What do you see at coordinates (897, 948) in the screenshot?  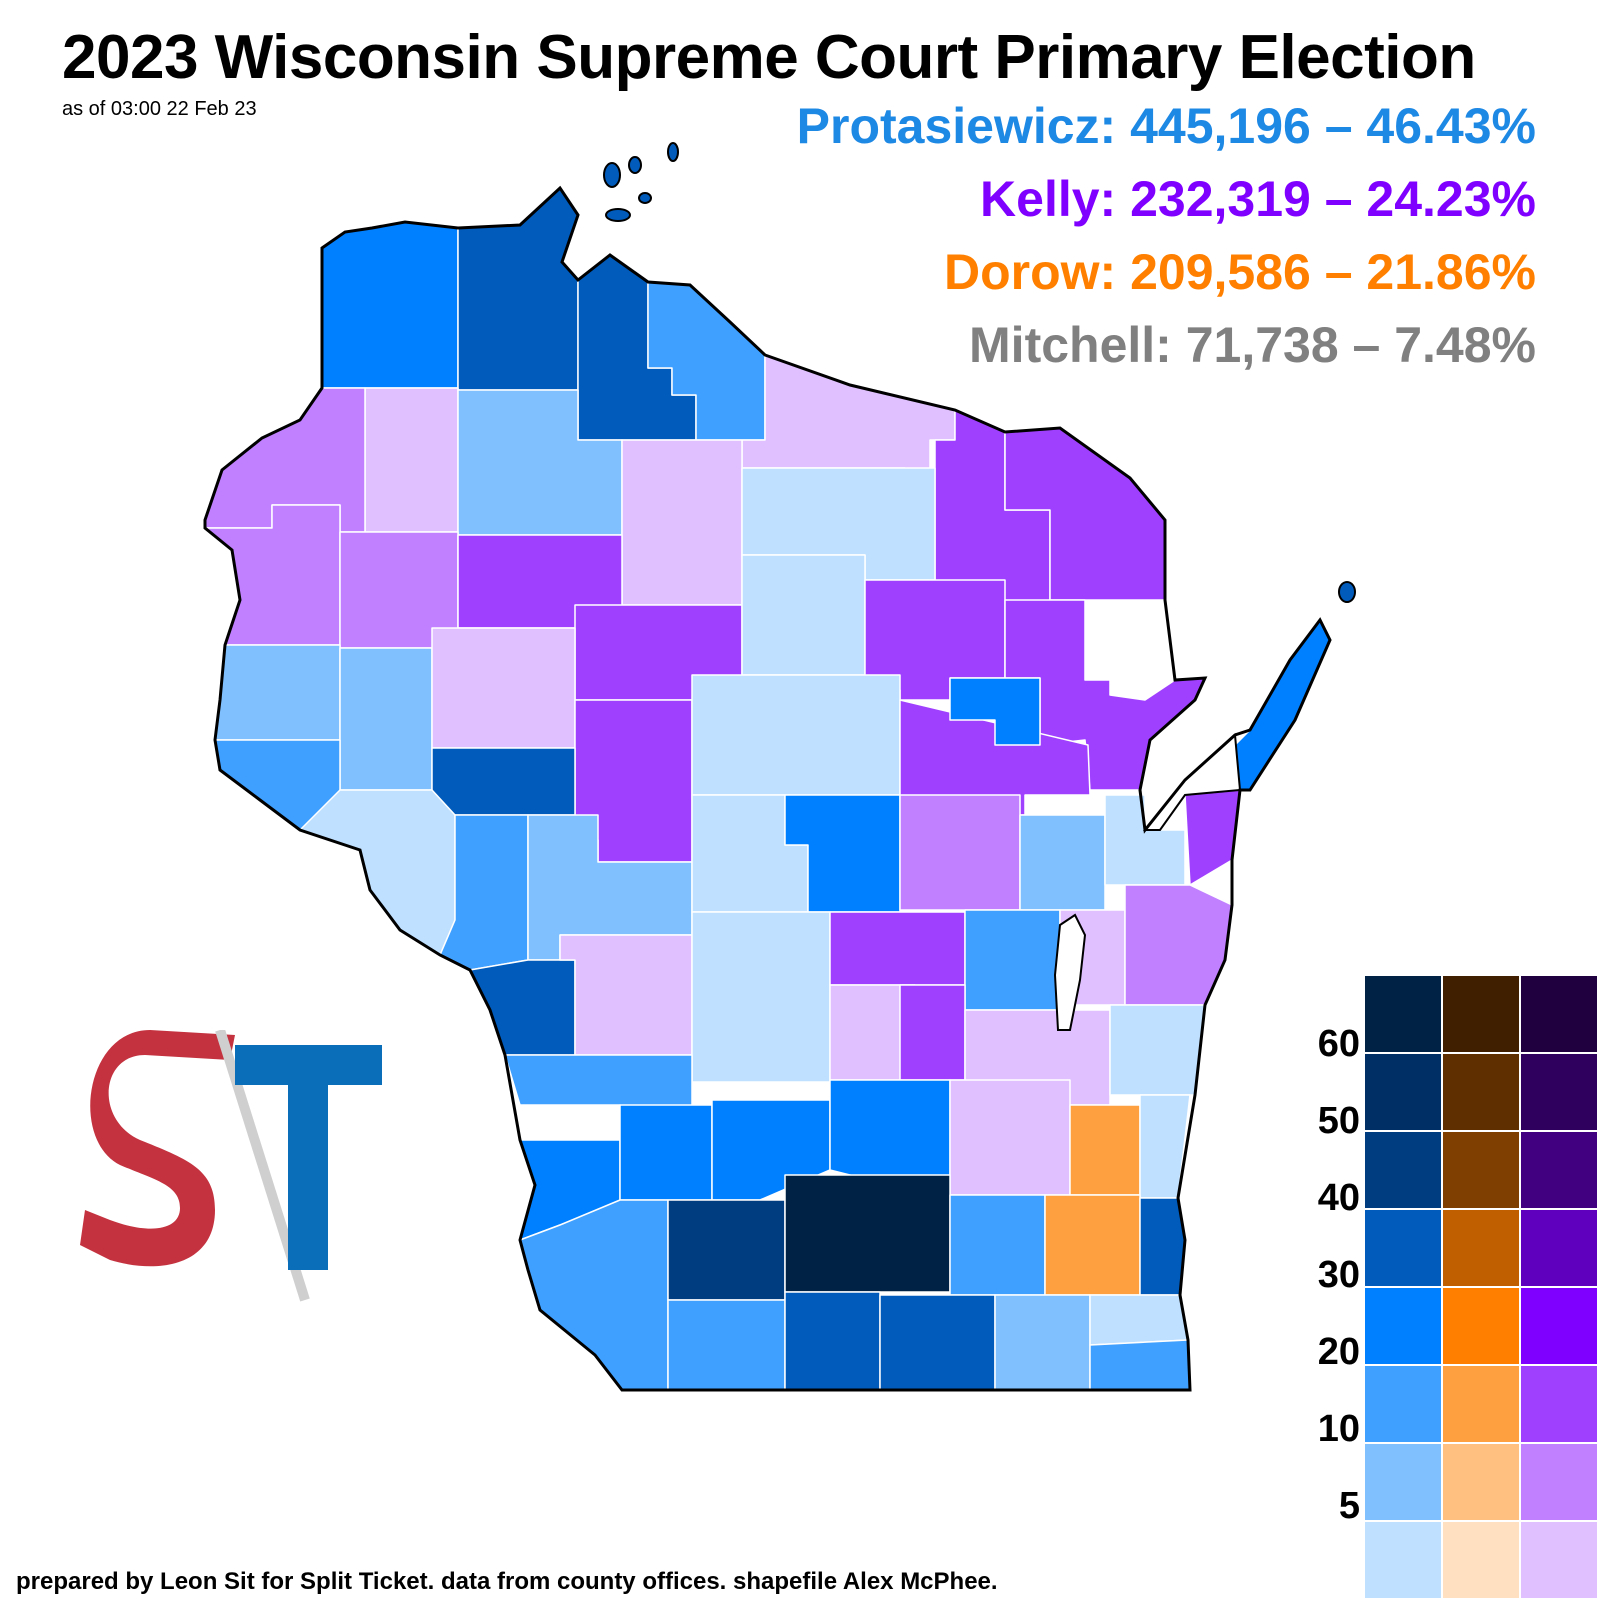 I see `county-waushara` at bounding box center [897, 948].